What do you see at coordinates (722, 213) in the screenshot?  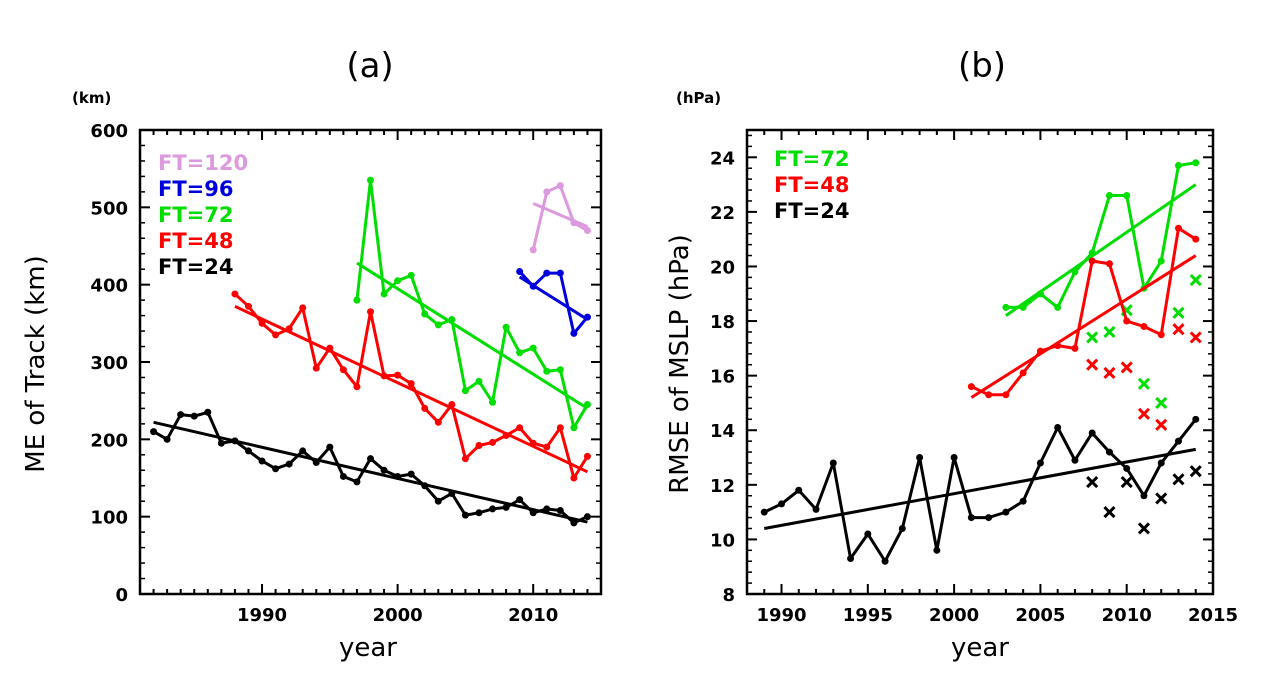 I see `y-tick-label: 22` at bounding box center [722, 213].